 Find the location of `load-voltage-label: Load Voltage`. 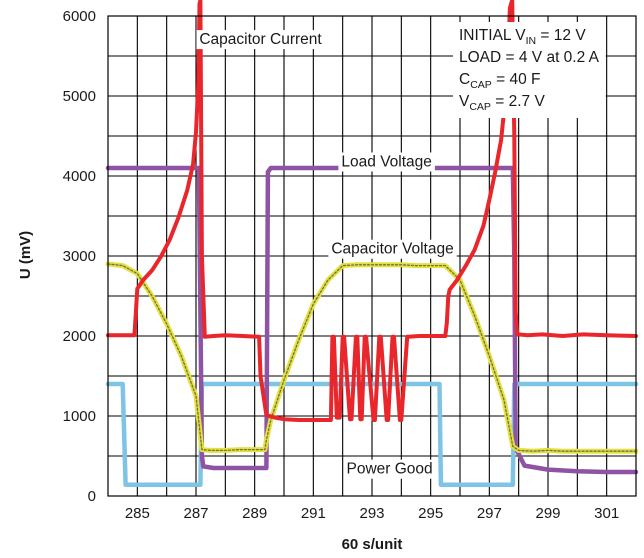

load-voltage-label: Load Voltage is located at coordinates (386, 161).